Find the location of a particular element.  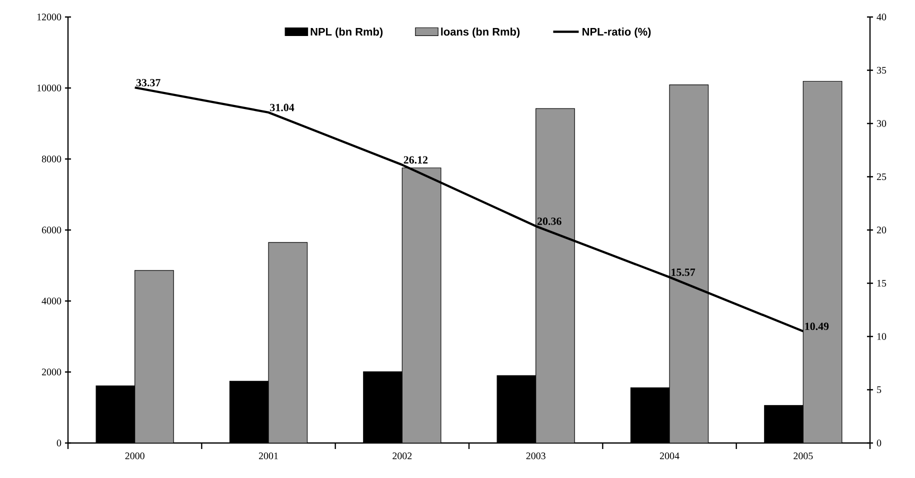

data-label: 33.37 is located at coordinates (148, 82).